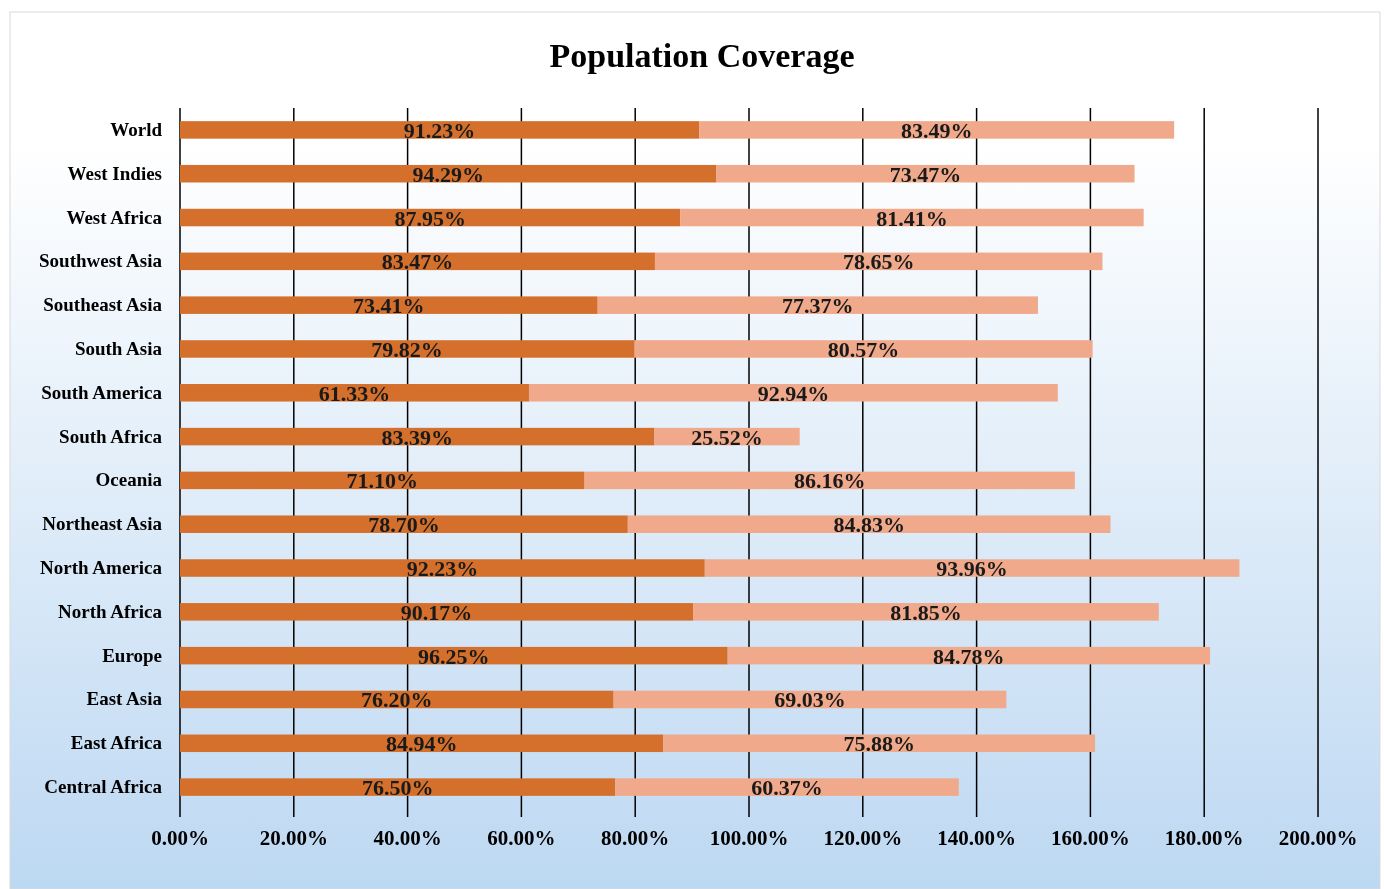 The width and height of the screenshot is (1384, 889). I want to click on data-label: 83.49%, so click(936, 130).